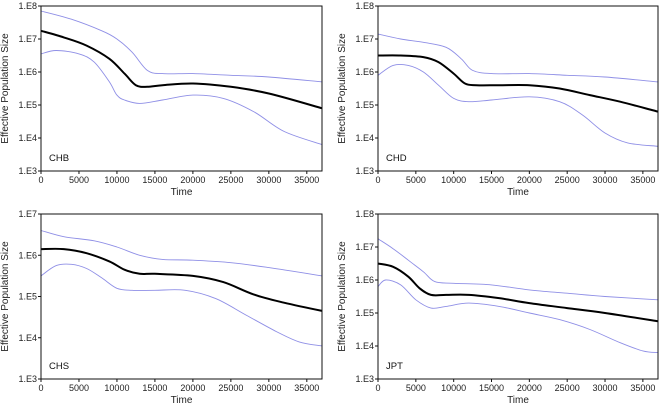 This screenshot has width=662, height=406. What do you see at coordinates (453, 388) in the screenshot?
I see `jpt-x-tick-label: 10000` at bounding box center [453, 388].